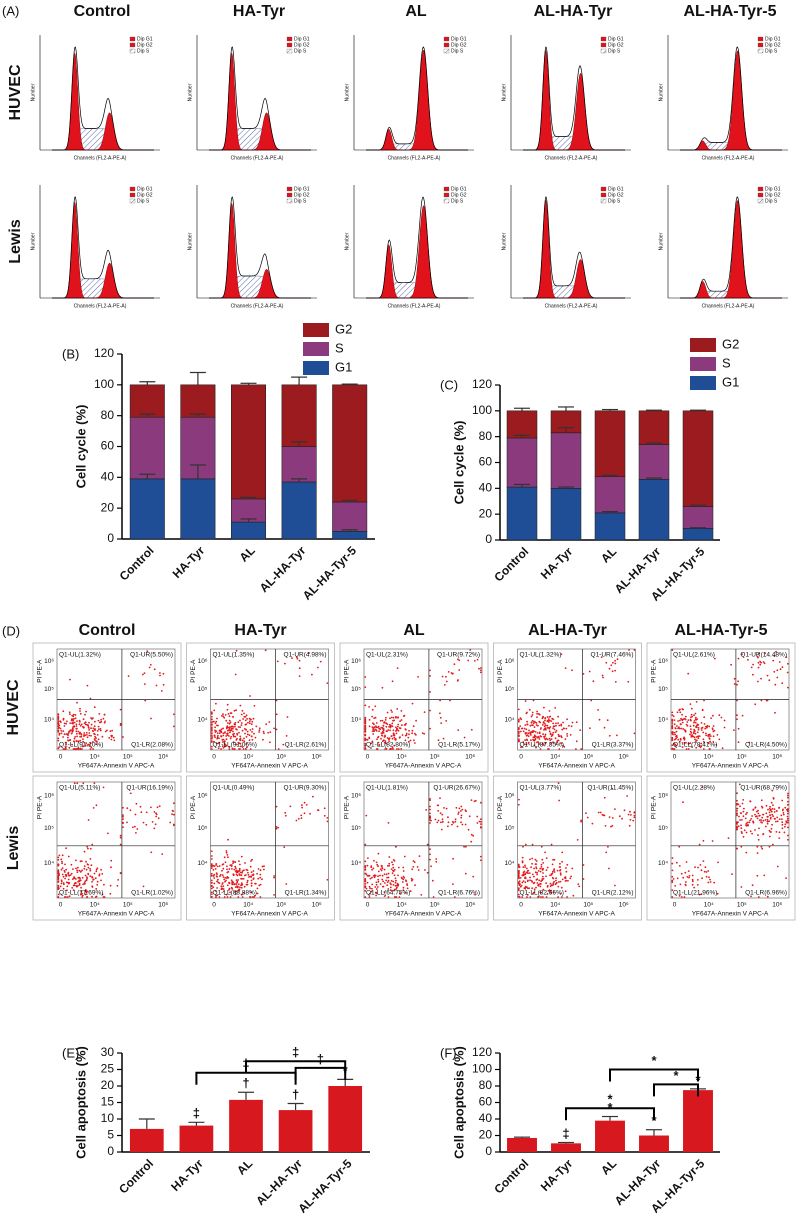 The width and height of the screenshot is (800, 1224). I want to click on y-tick-label: 10, so click(108, 1118).